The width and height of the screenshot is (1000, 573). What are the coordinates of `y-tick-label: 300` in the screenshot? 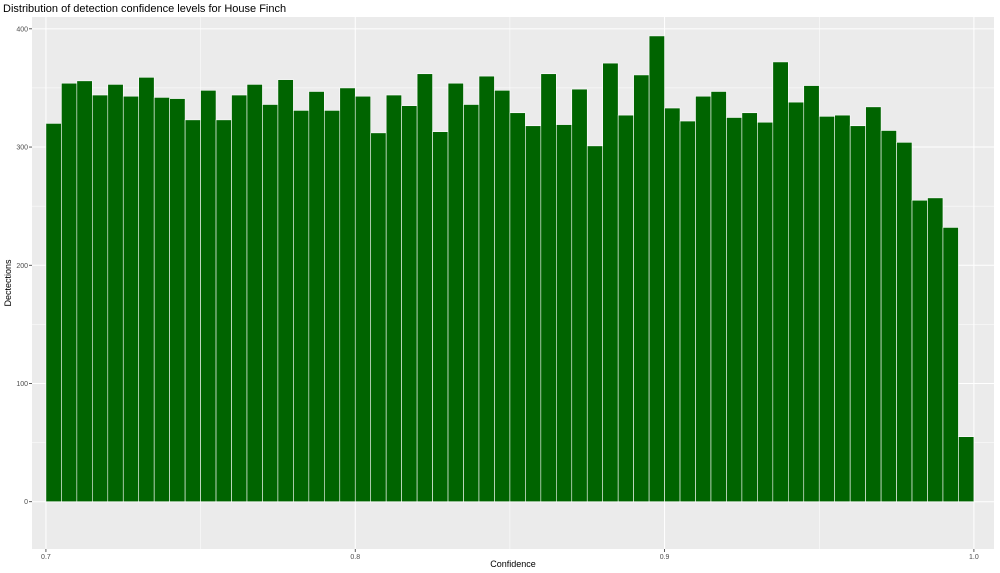 It's located at (22, 148).